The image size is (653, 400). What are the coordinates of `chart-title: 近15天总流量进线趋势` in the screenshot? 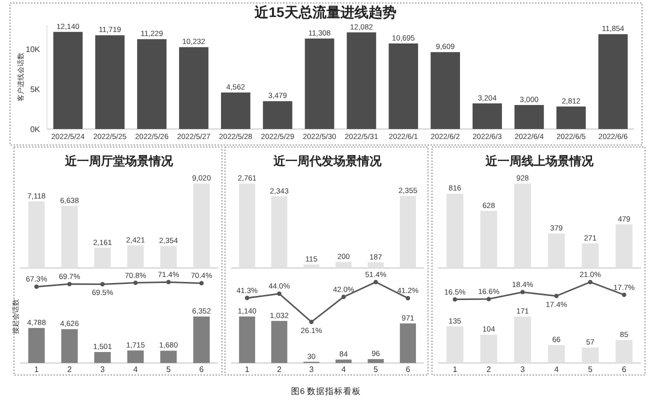 It's located at (325, 12).